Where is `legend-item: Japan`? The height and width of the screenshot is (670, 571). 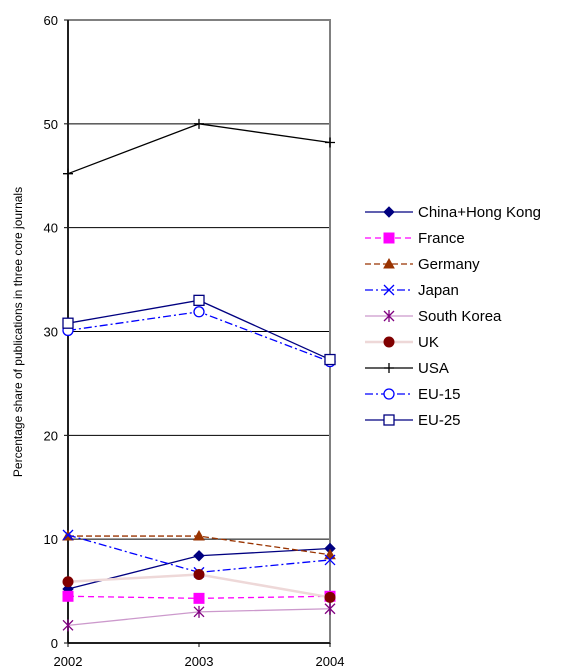
legend-item: Japan is located at coordinates (412, 290).